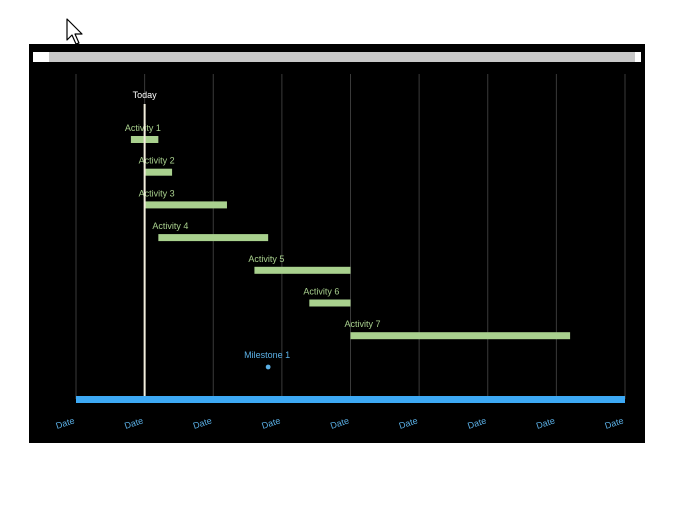 Image resolution: width=675 pixels, height=520 pixels. What do you see at coordinates (157, 161) in the screenshot?
I see `activity-label: Activity 2` at bounding box center [157, 161].